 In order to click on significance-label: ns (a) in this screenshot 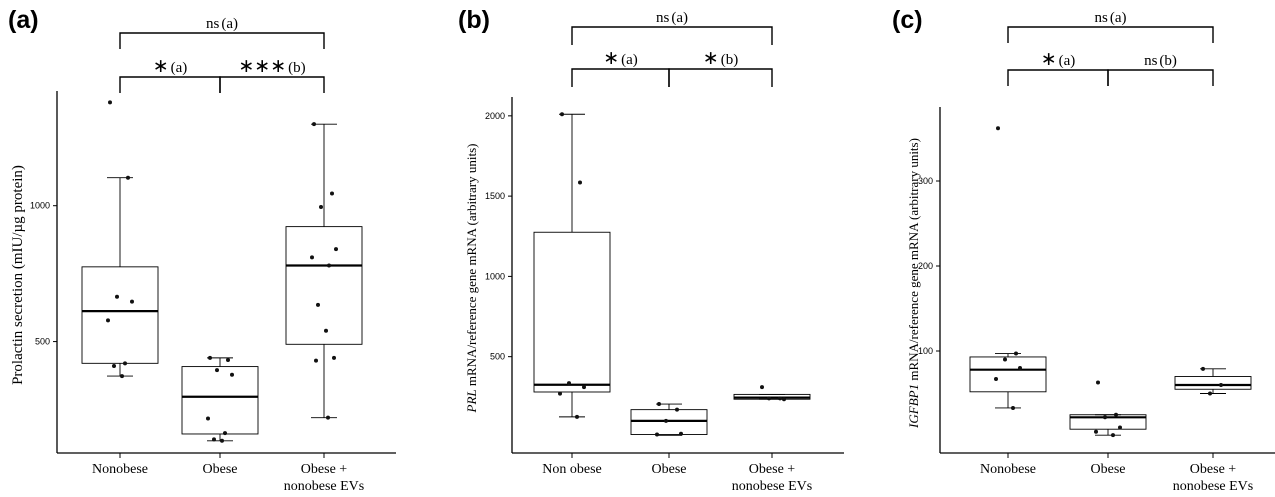, I will do `click(222, 24)`.